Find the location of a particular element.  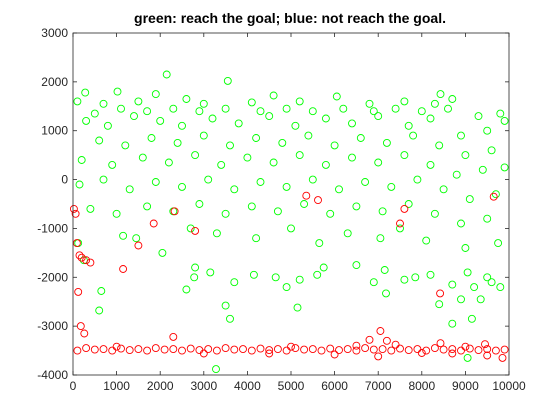

x-tick-label: 8000 is located at coordinates (421, 386).